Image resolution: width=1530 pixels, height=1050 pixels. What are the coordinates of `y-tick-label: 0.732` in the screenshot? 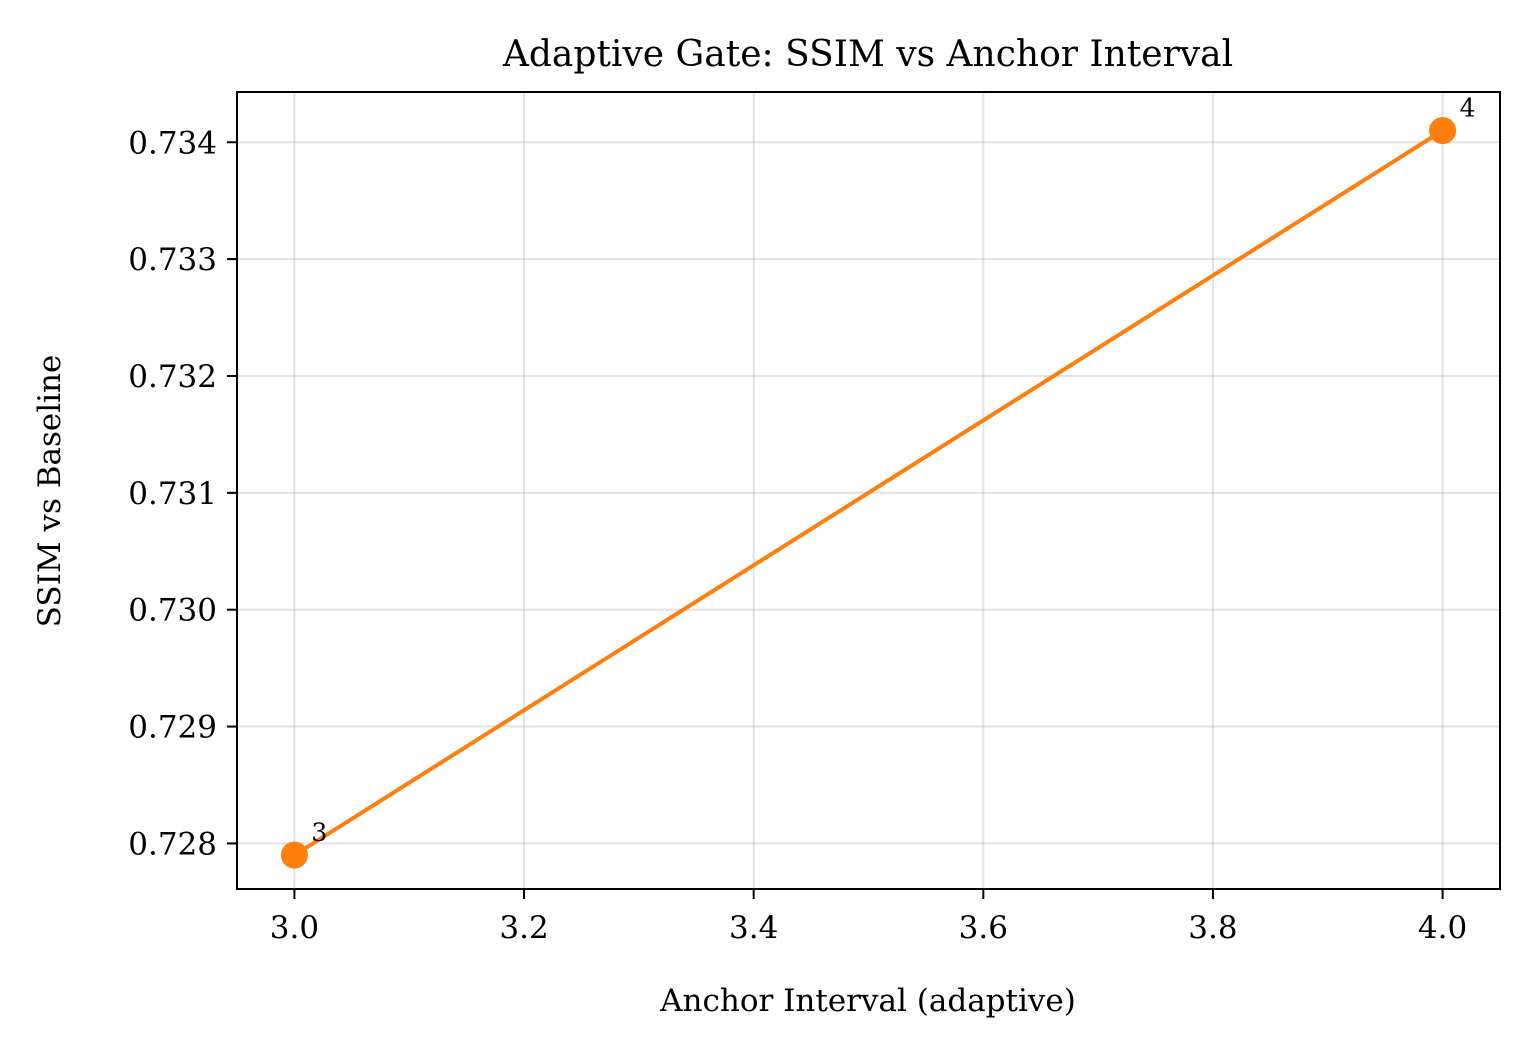 It's located at (172, 377).